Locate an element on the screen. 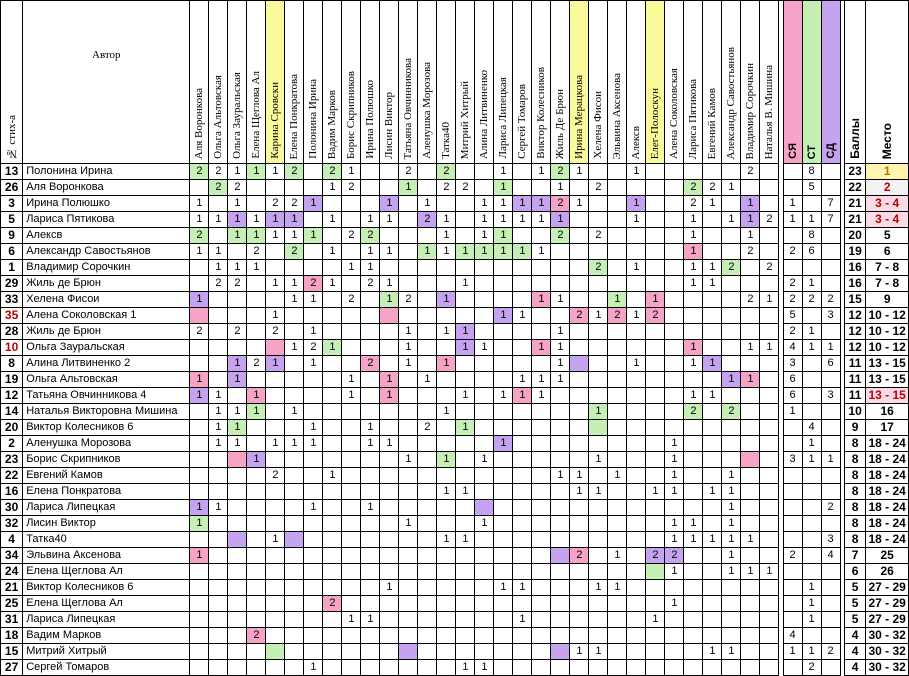  poem-number: 34 is located at coordinates (12, 555).